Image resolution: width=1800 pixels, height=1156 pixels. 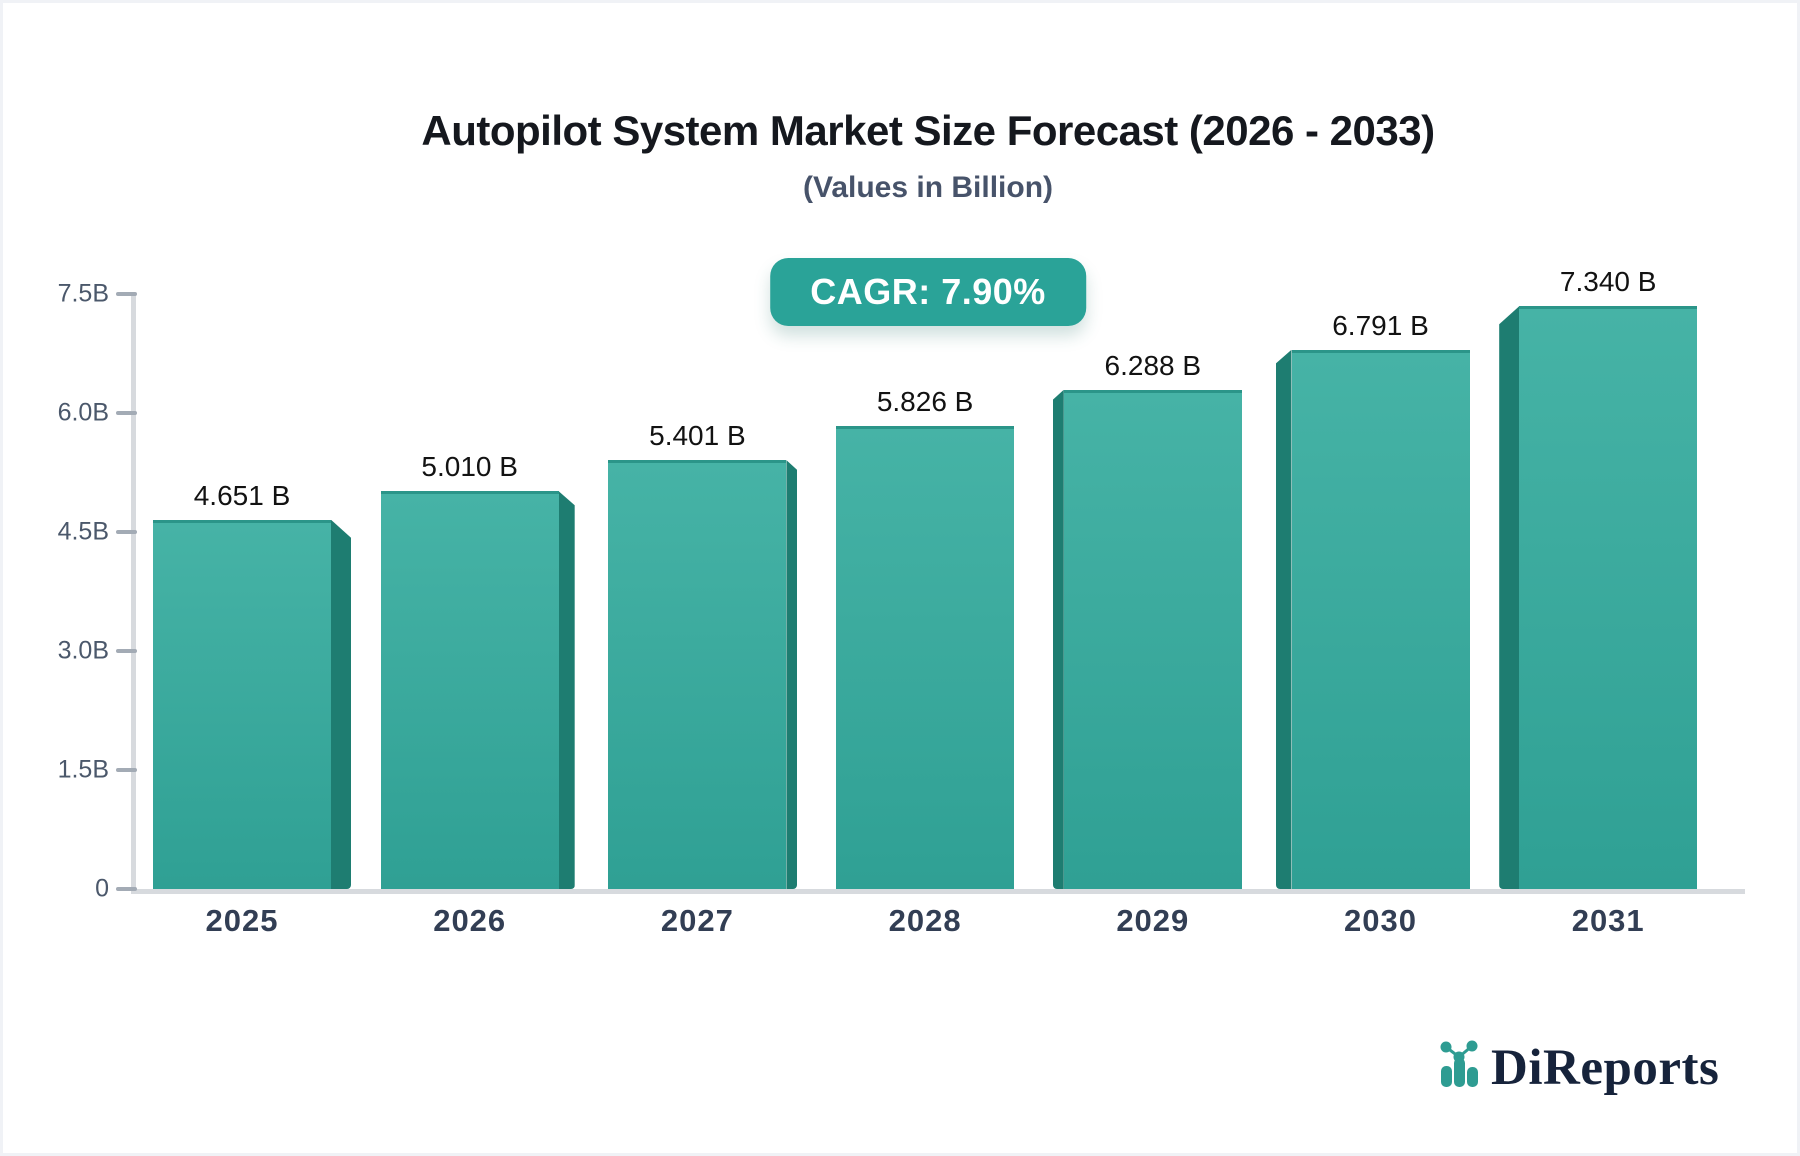 I want to click on y-tick-label: 4.5B, so click(x=83, y=531).